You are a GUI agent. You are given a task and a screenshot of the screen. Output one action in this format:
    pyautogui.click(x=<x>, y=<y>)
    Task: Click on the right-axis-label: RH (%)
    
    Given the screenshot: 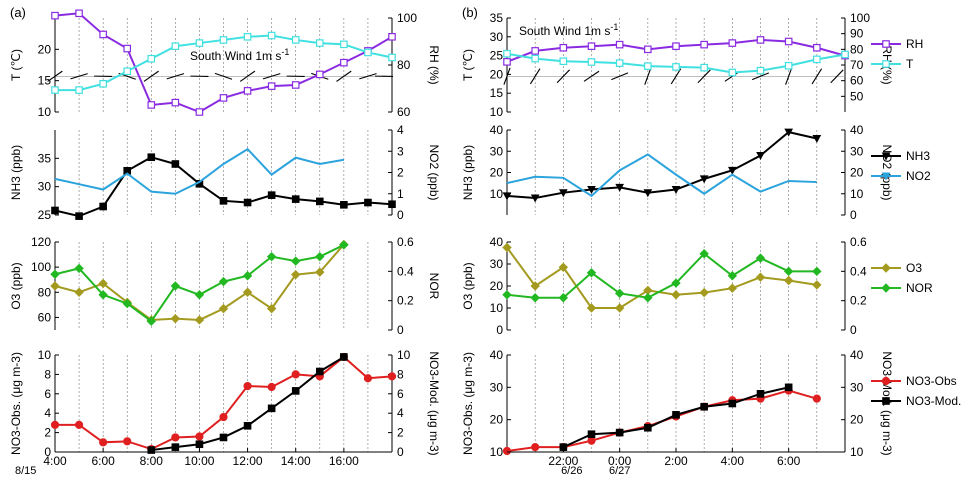 What is the action you would take?
    pyautogui.click(x=434, y=64)
    